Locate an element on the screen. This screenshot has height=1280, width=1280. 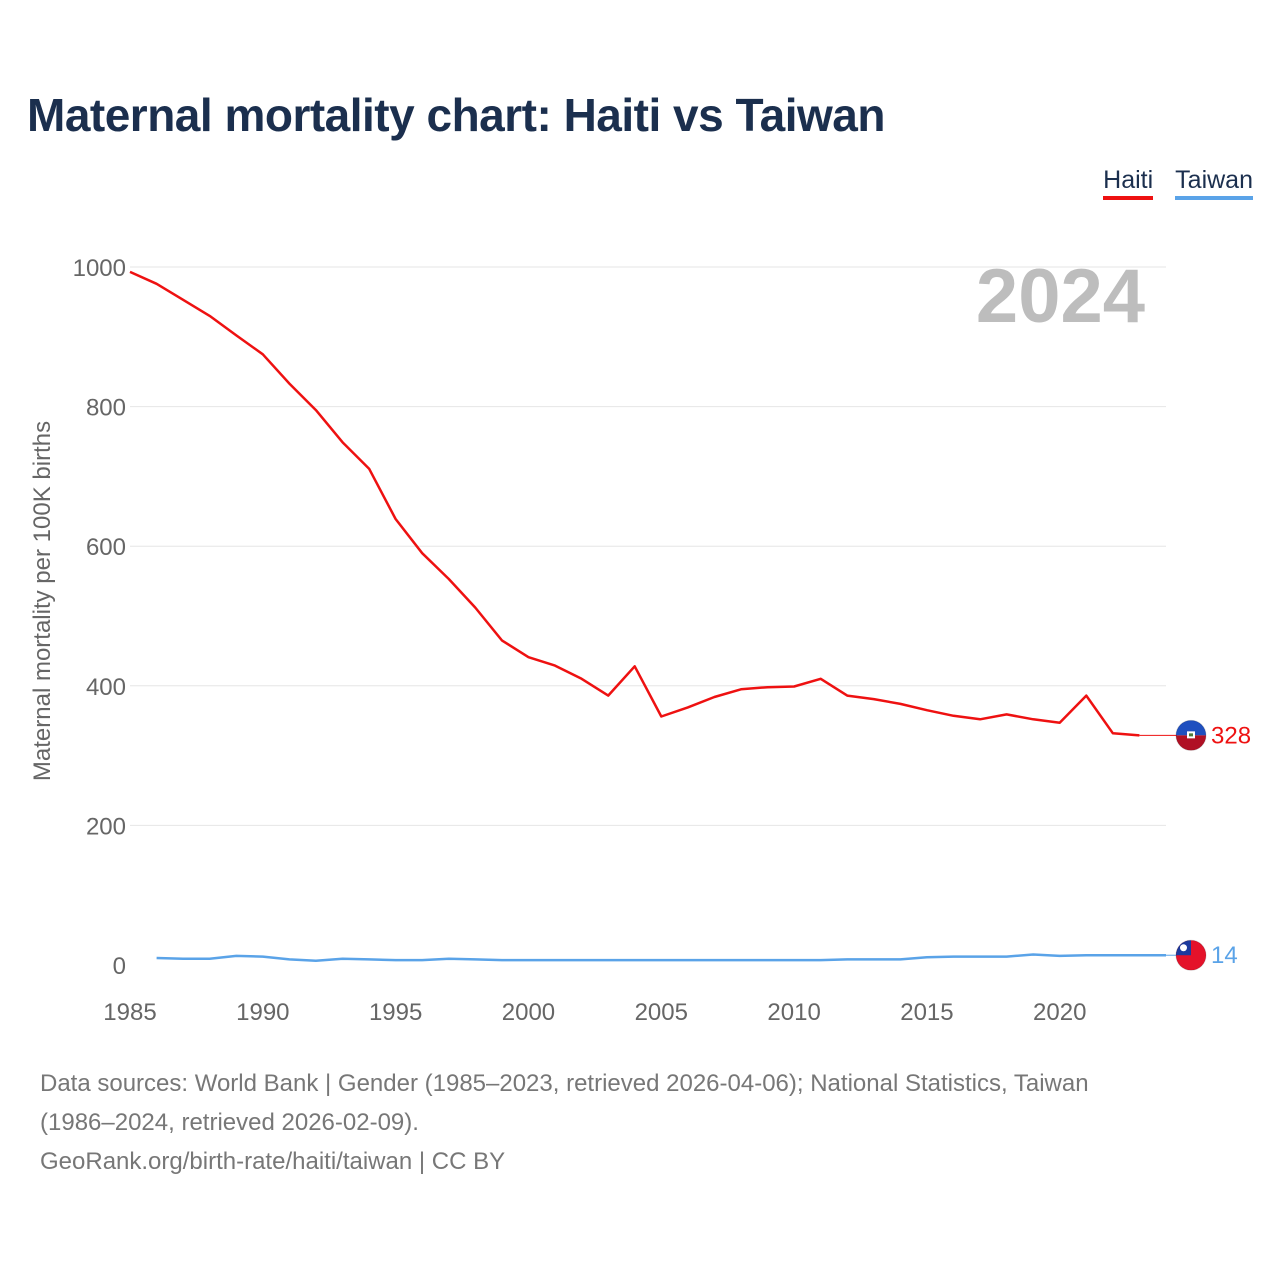
haiti-flag-icon is located at coordinates (1191, 735).